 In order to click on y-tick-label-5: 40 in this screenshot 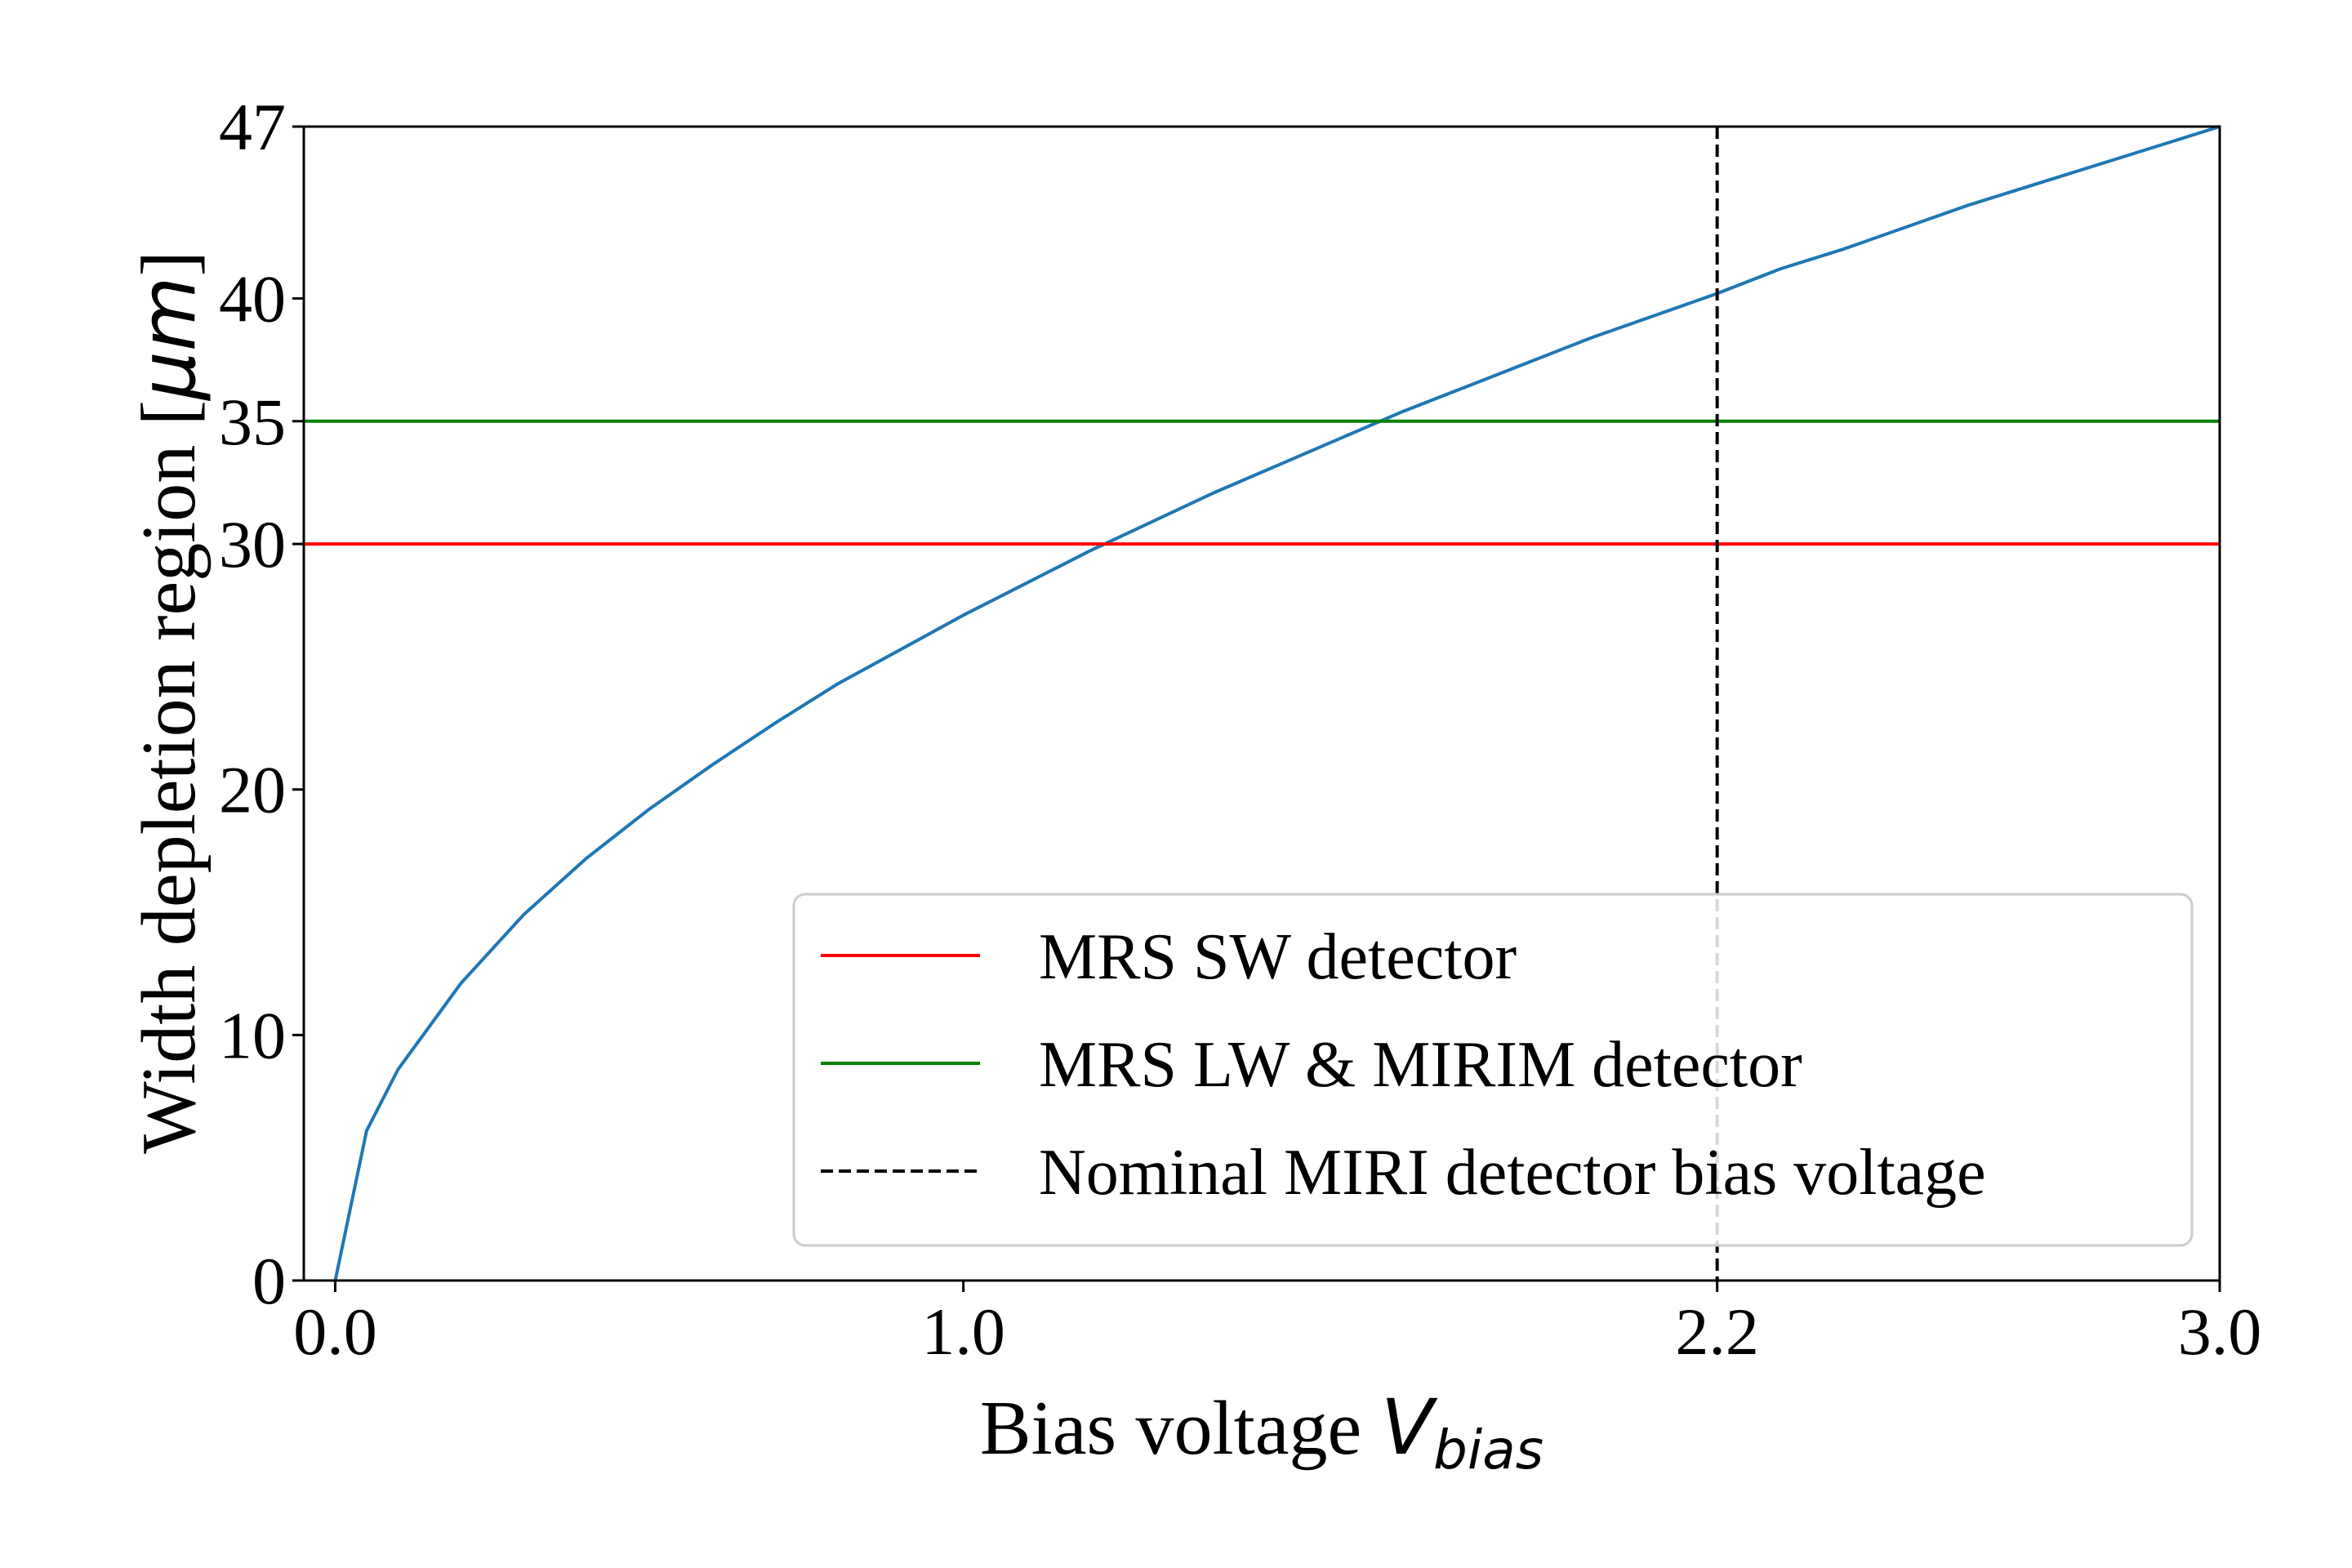, I will do `click(252, 298)`.